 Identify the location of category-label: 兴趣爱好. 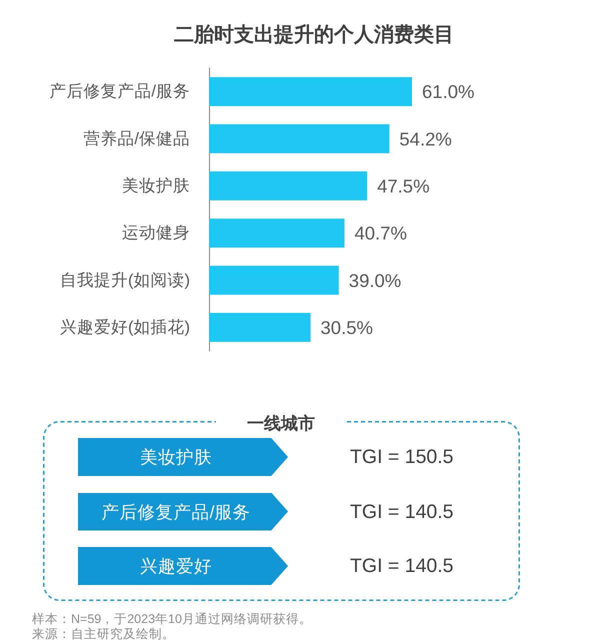
(176, 566).